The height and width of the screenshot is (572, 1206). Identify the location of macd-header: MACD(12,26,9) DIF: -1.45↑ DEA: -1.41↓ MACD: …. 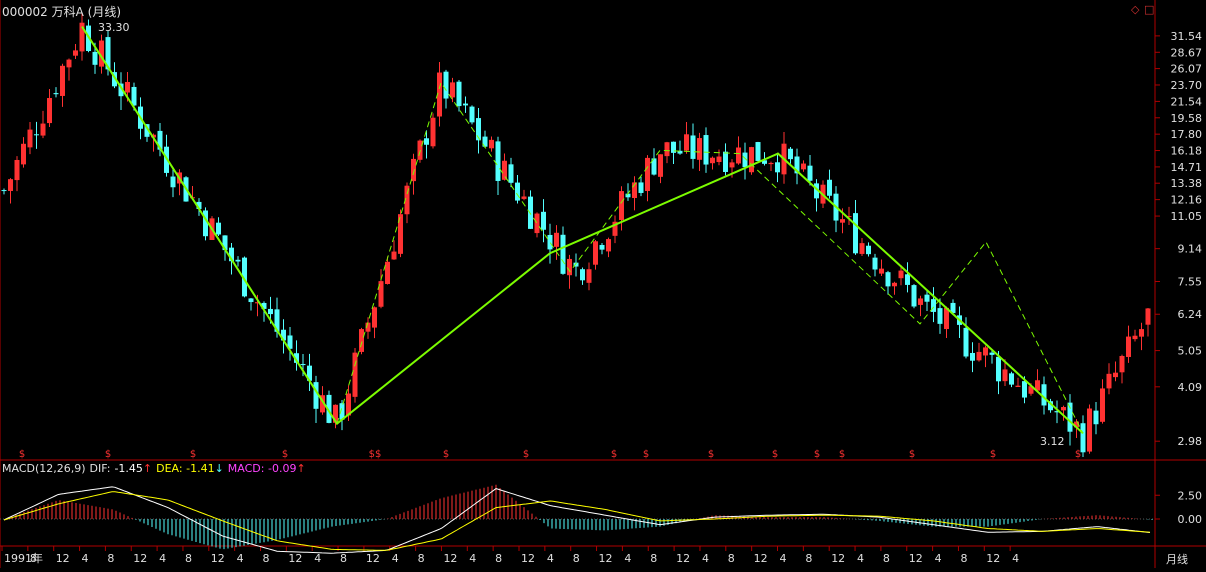
(156, 468).